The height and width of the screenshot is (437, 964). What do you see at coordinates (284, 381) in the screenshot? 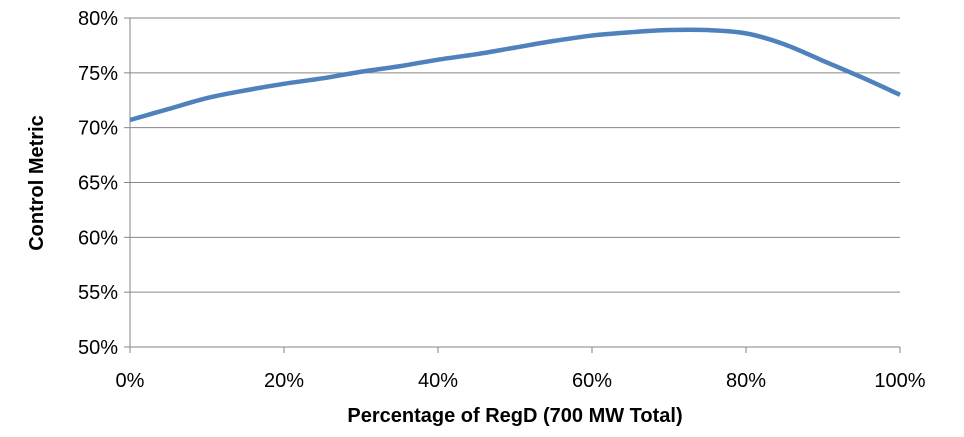
I see `x-tick-label: 20%` at bounding box center [284, 381].